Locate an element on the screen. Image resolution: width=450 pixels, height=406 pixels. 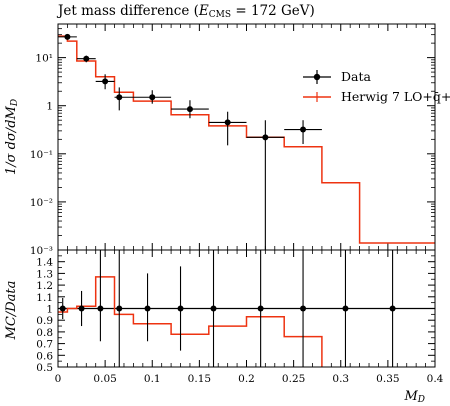
ratio-y-tick-label: 1.1 is located at coordinates (44, 298).